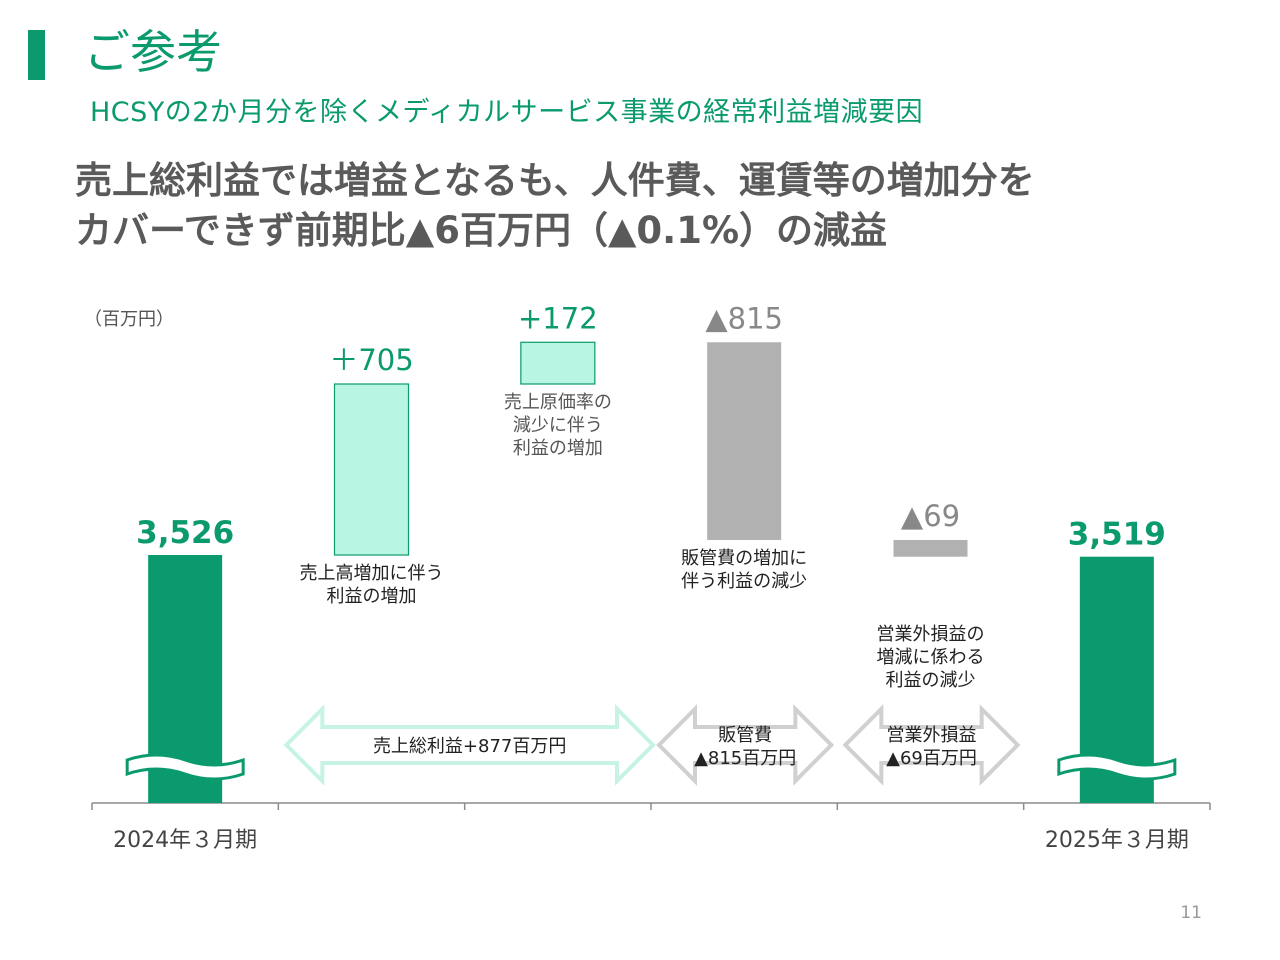 Image resolution: width=1280 pixels, height=960 pixels. I want to click on bar-description: 利益の減少, so click(931, 680).